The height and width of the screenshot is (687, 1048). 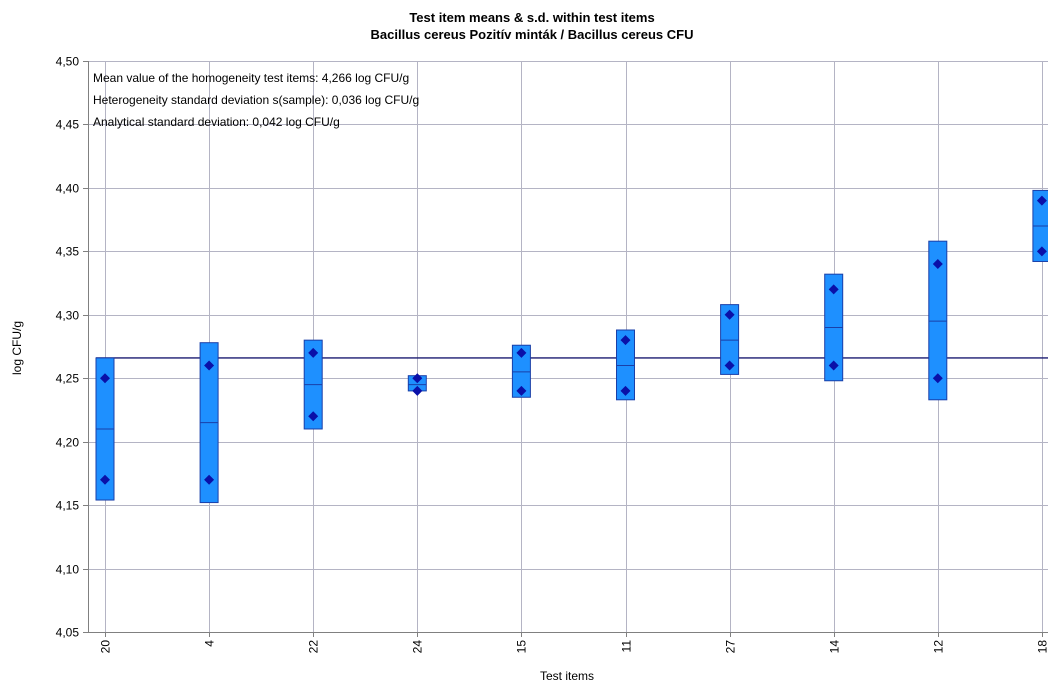 I want to click on y-tick-label: 4,20, so click(x=68, y=443).